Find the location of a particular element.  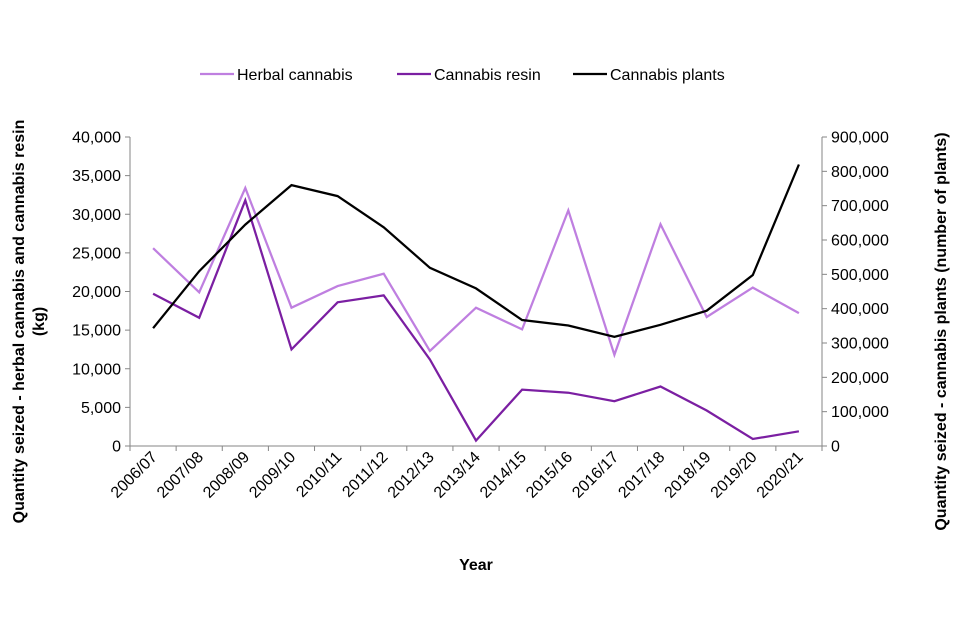

y-left-tick-label: 20,000 is located at coordinates (96, 292).